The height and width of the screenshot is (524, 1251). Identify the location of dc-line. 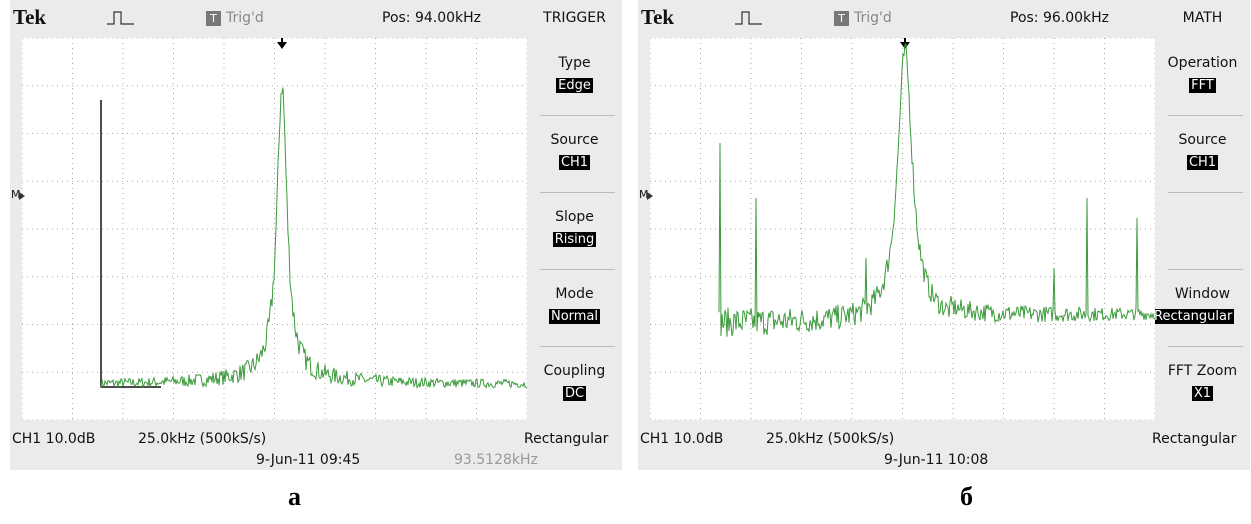
(130, 244).